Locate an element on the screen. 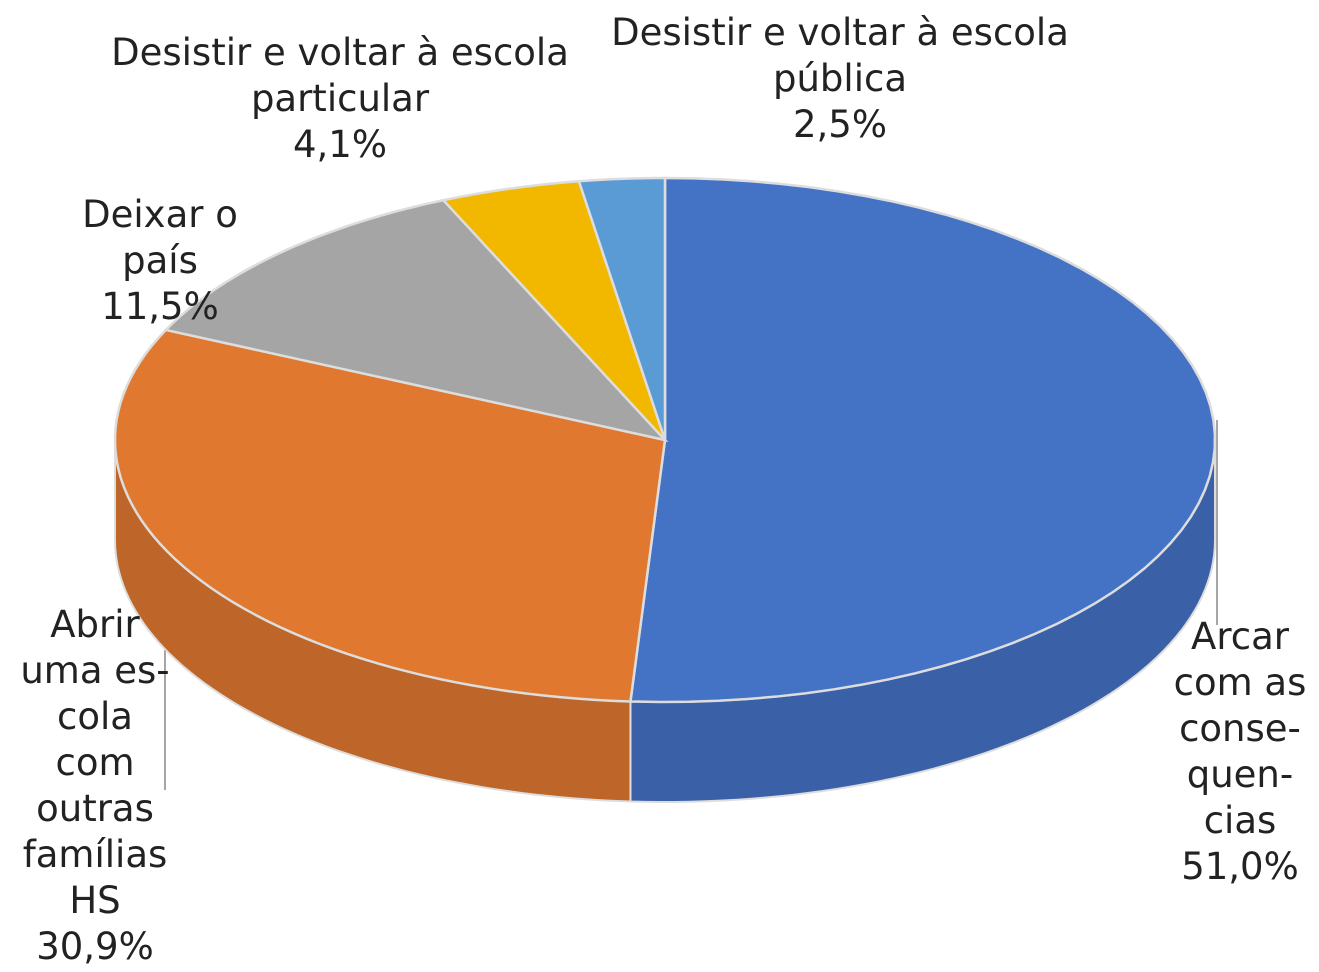  label-line: pública is located at coordinates (840, 78).